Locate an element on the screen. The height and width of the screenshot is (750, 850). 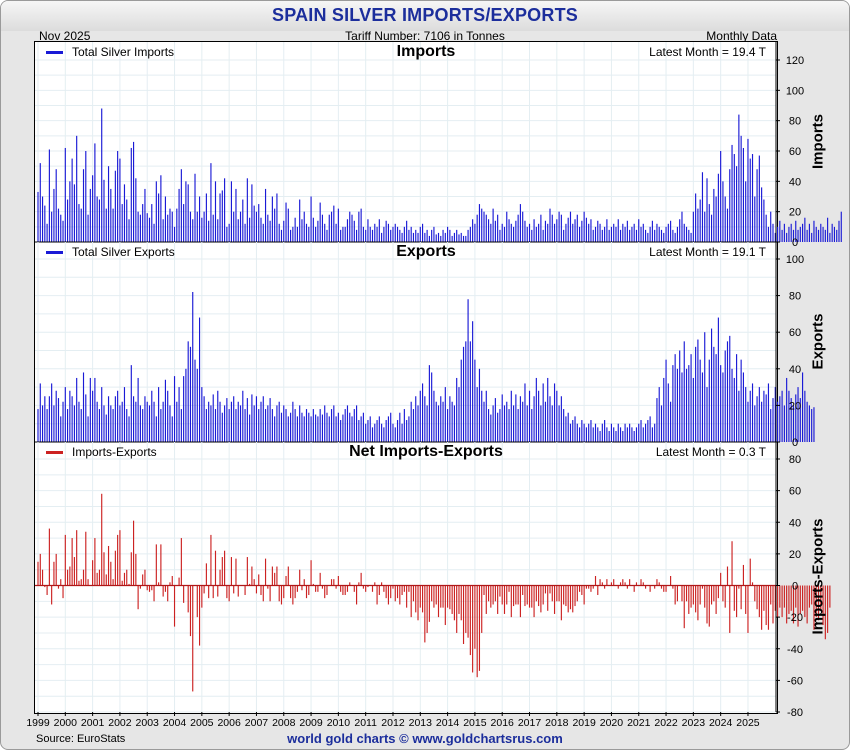
x-tick-label: 2022 is located at coordinates (666, 723).